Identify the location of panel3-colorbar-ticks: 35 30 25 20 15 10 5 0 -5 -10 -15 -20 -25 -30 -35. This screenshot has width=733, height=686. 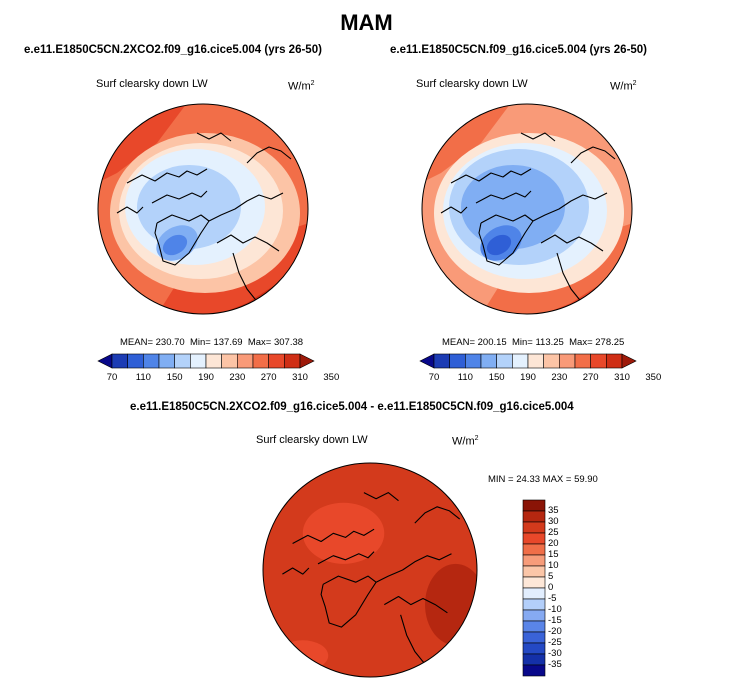
(563, 588).